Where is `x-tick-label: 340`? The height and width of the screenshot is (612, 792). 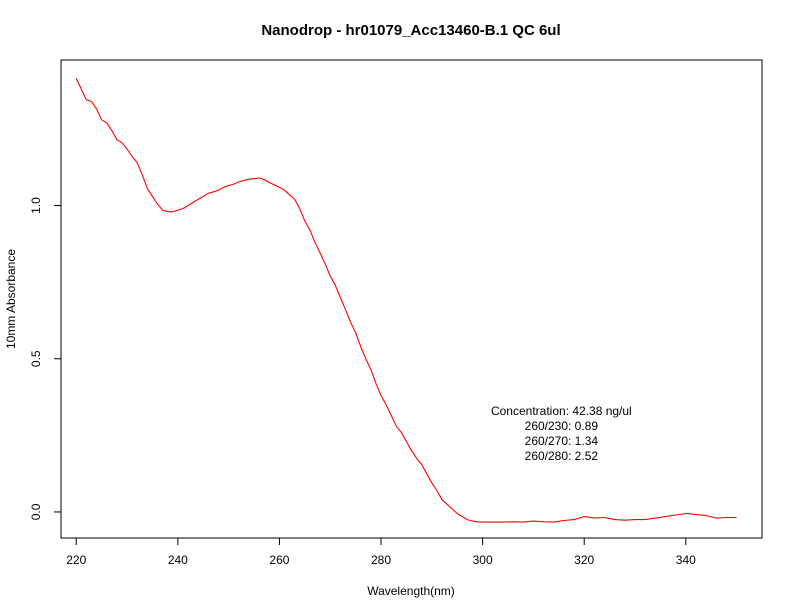
x-tick-label: 340 is located at coordinates (686, 560).